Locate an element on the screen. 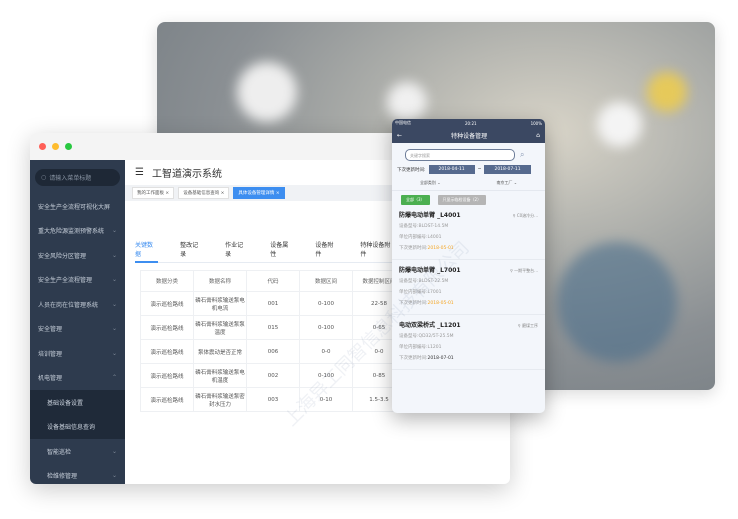 The width and height of the screenshot is (738, 519). sidebar-item-label: 安全风险分区管理 is located at coordinates (62, 256).